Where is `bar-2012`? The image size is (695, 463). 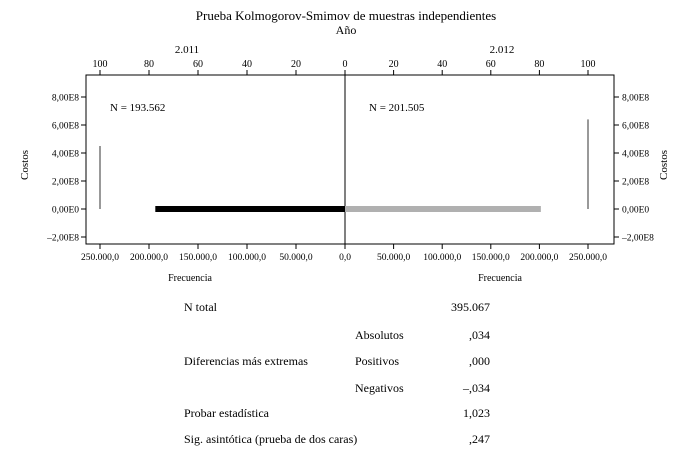
bar-2012 is located at coordinates (443, 209).